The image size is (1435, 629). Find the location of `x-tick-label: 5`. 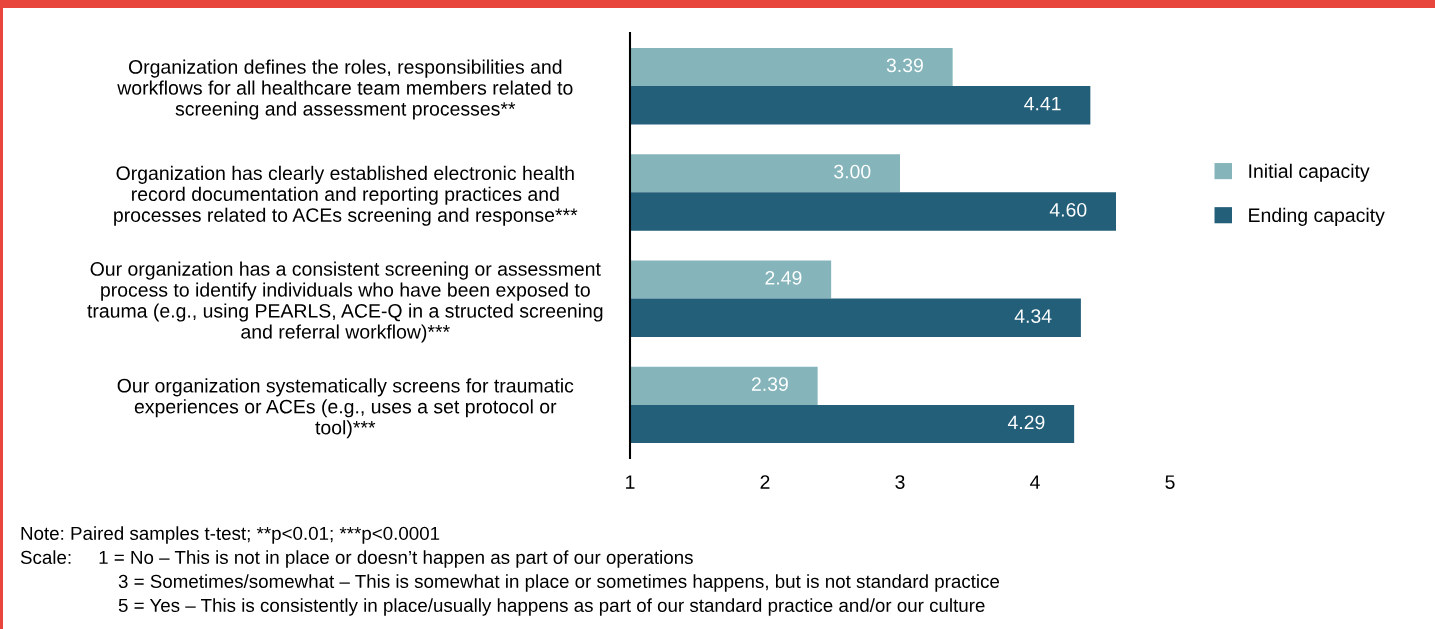

x-tick-label: 5 is located at coordinates (1170, 482).